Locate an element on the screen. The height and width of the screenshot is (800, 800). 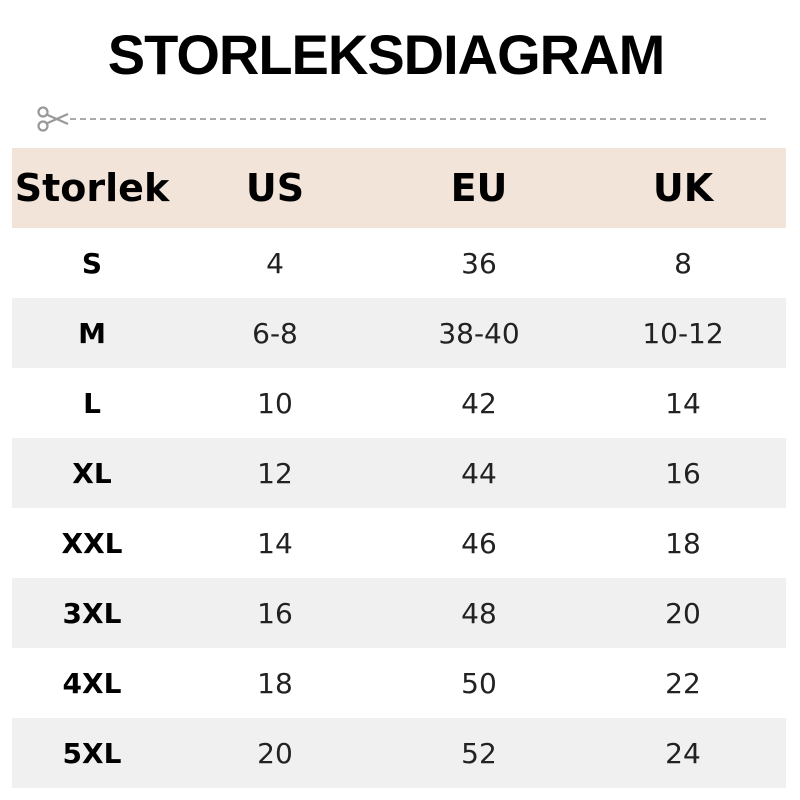
cell-us: 6-8 is located at coordinates (275, 333).